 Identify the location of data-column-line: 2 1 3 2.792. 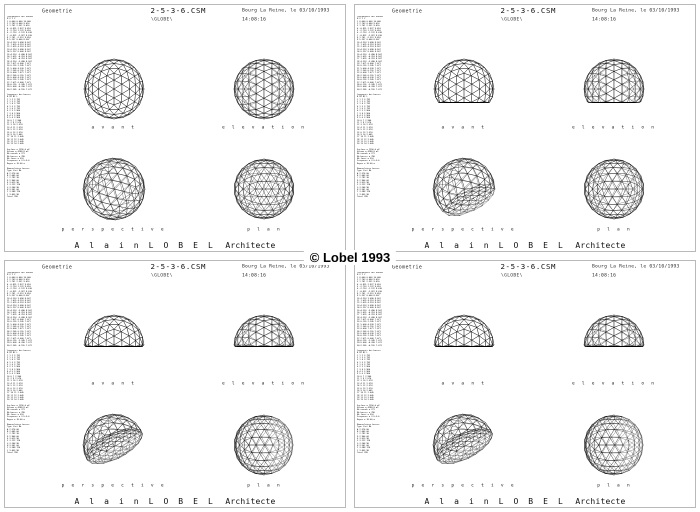
(364, 358).